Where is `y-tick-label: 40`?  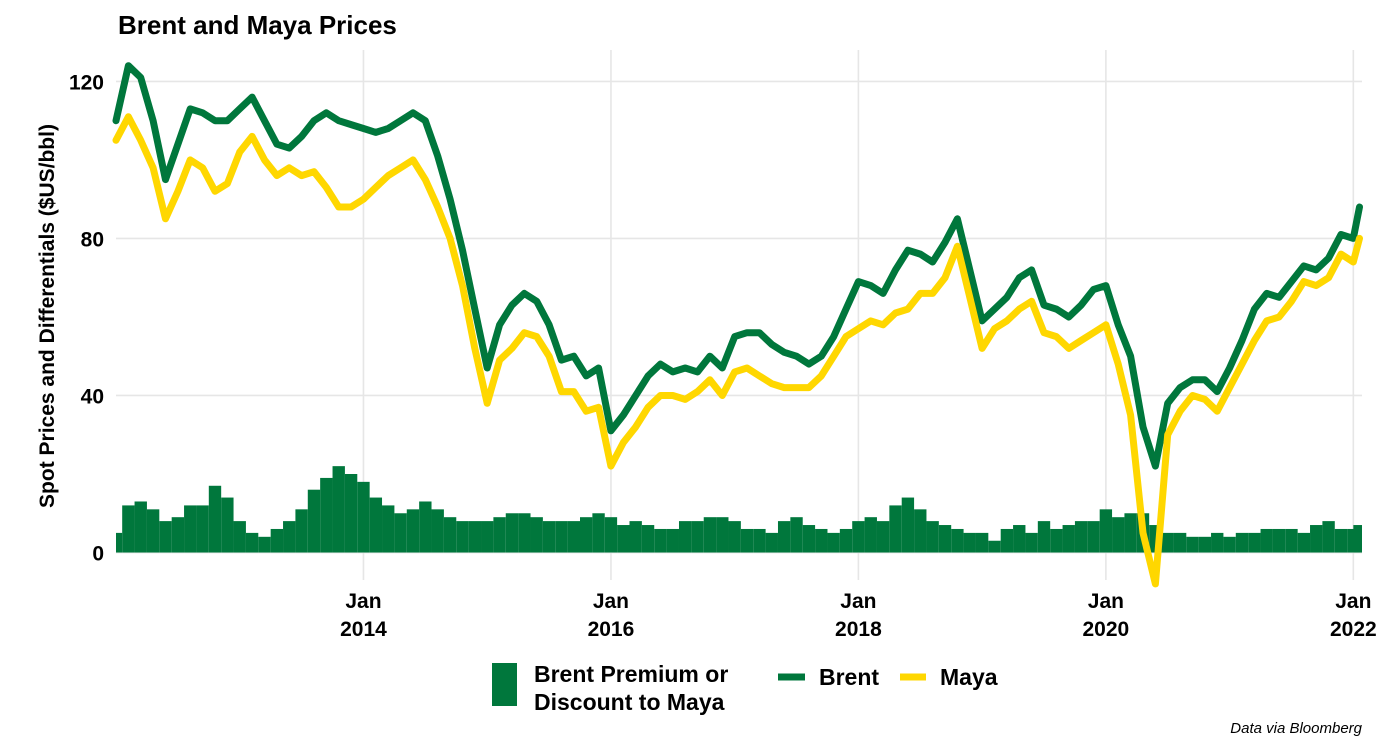
y-tick-label: 40 is located at coordinates (92, 396).